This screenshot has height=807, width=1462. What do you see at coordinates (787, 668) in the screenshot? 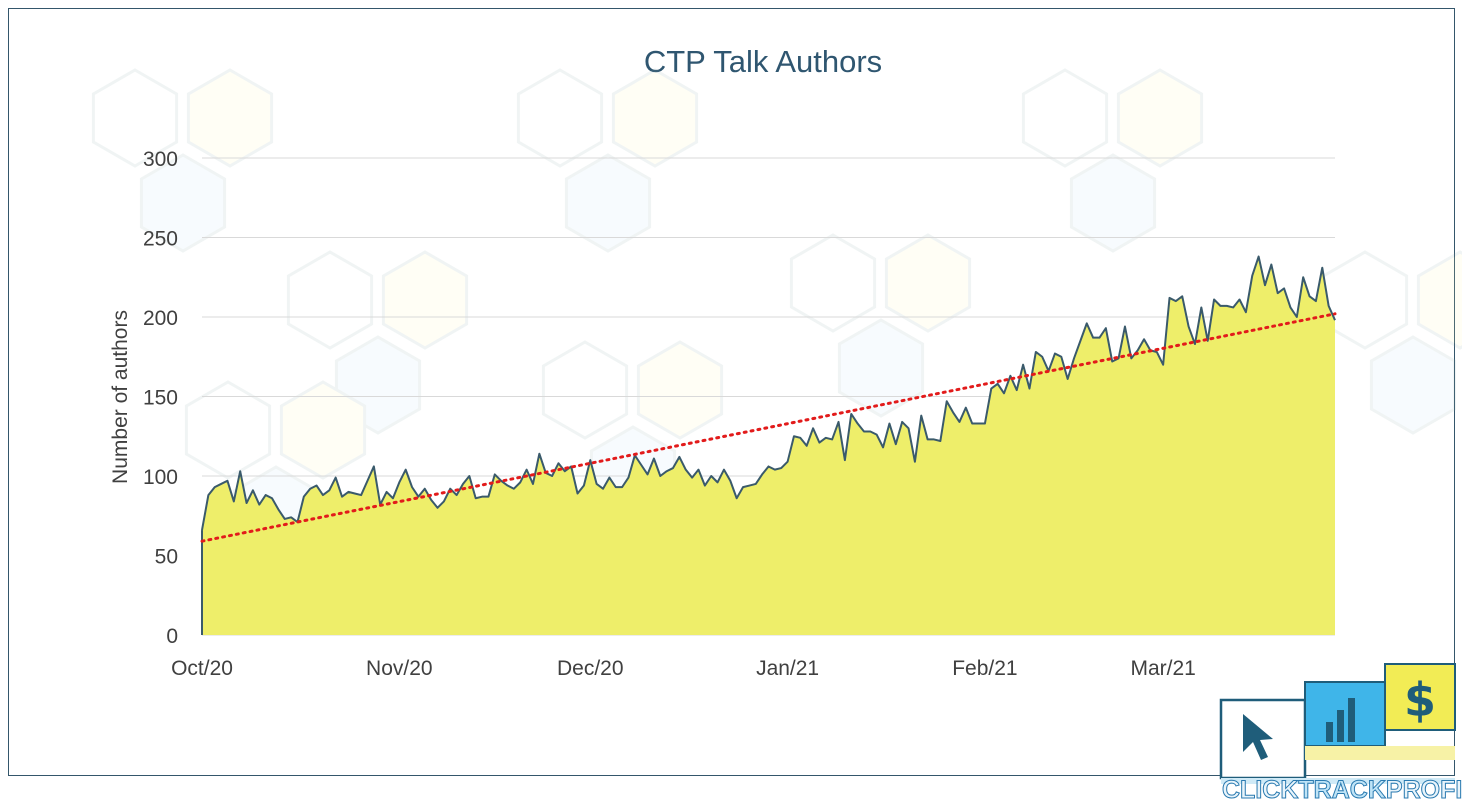
I see `x-tick-label: Jan/21` at bounding box center [787, 668].